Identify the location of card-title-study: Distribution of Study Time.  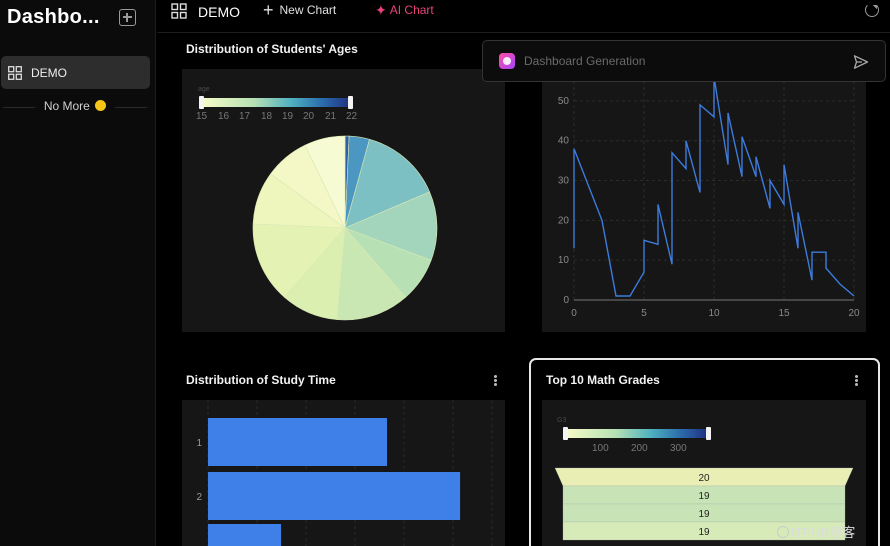
(261, 380).